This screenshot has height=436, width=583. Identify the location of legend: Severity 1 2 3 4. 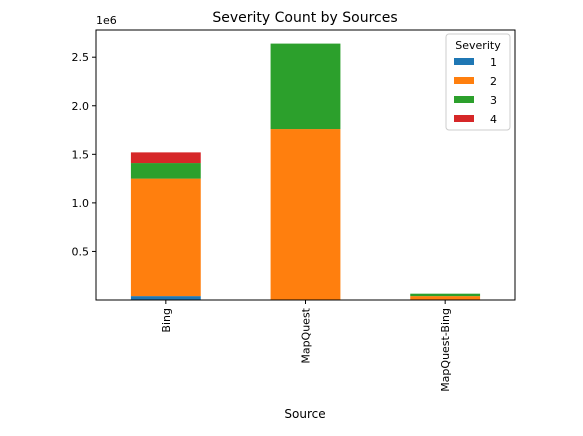
(478, 82).